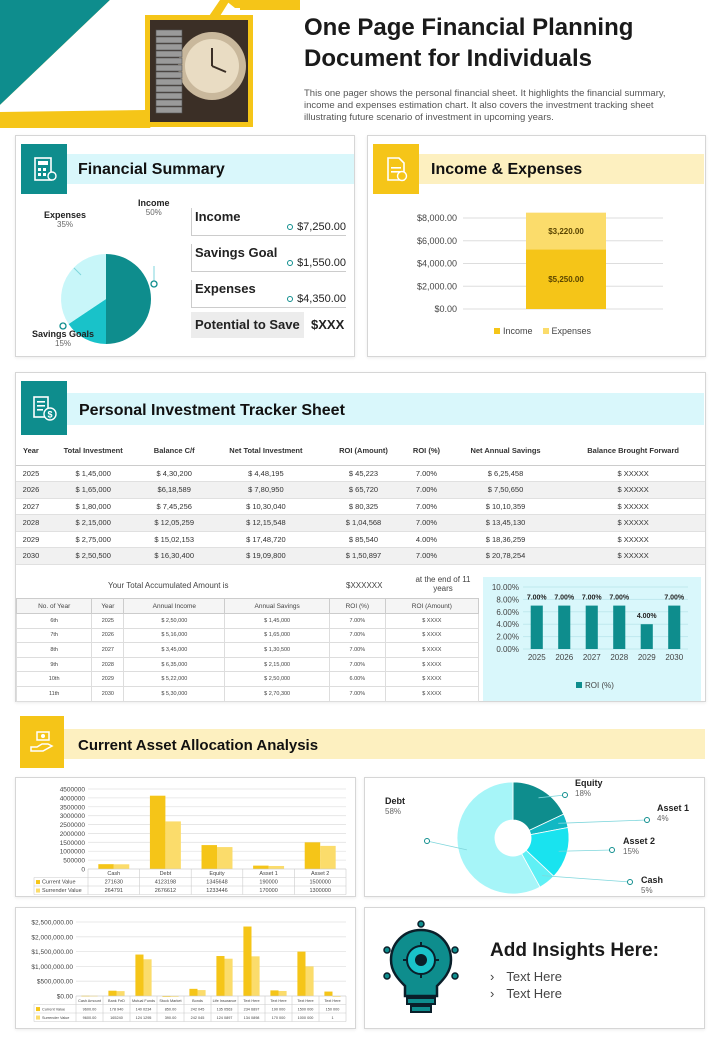 The image size is (720, 1040). What do you see at coordinates (277, 679) in the screenshot?
I see `table-cell: $ 2,50,000` at bounding box center [277, 679].